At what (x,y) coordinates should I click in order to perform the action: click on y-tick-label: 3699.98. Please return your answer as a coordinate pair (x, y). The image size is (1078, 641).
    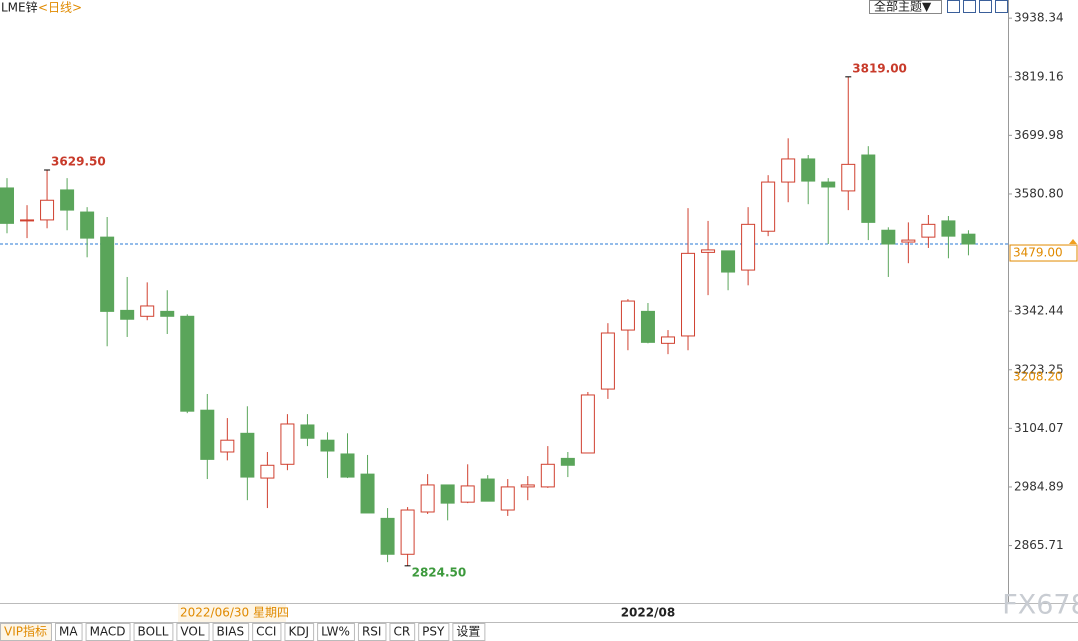
    Looking at the image, I should click on (1039, 135).